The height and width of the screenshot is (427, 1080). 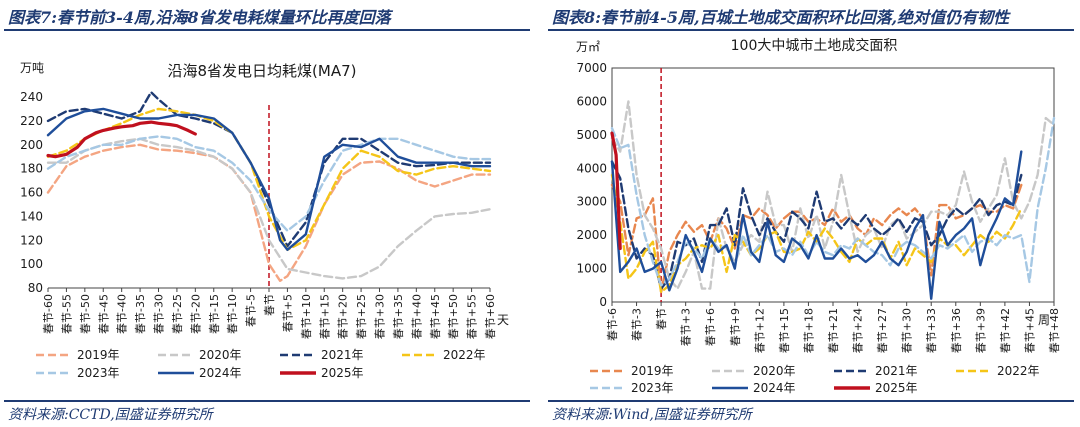 What do you see at coordinates (199, 17) in the screenshot?
I see `left-figure-title: 图表7:春节前3-4周,沿海8省发电耗煤量环比再度回落` at bounding box center [199, 17].